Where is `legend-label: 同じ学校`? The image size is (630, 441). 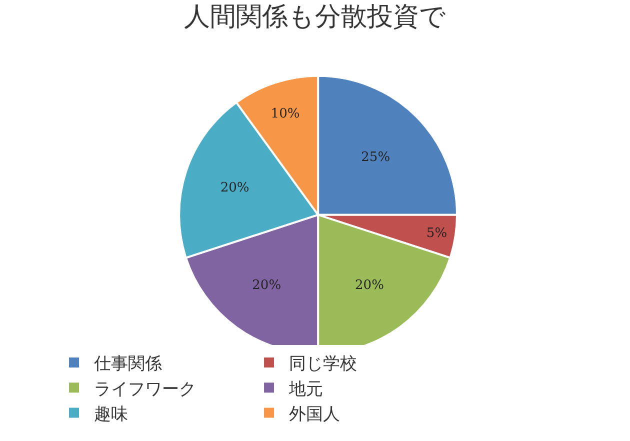
legend-label: 同じ学校 is located at coordinates (323, 364).